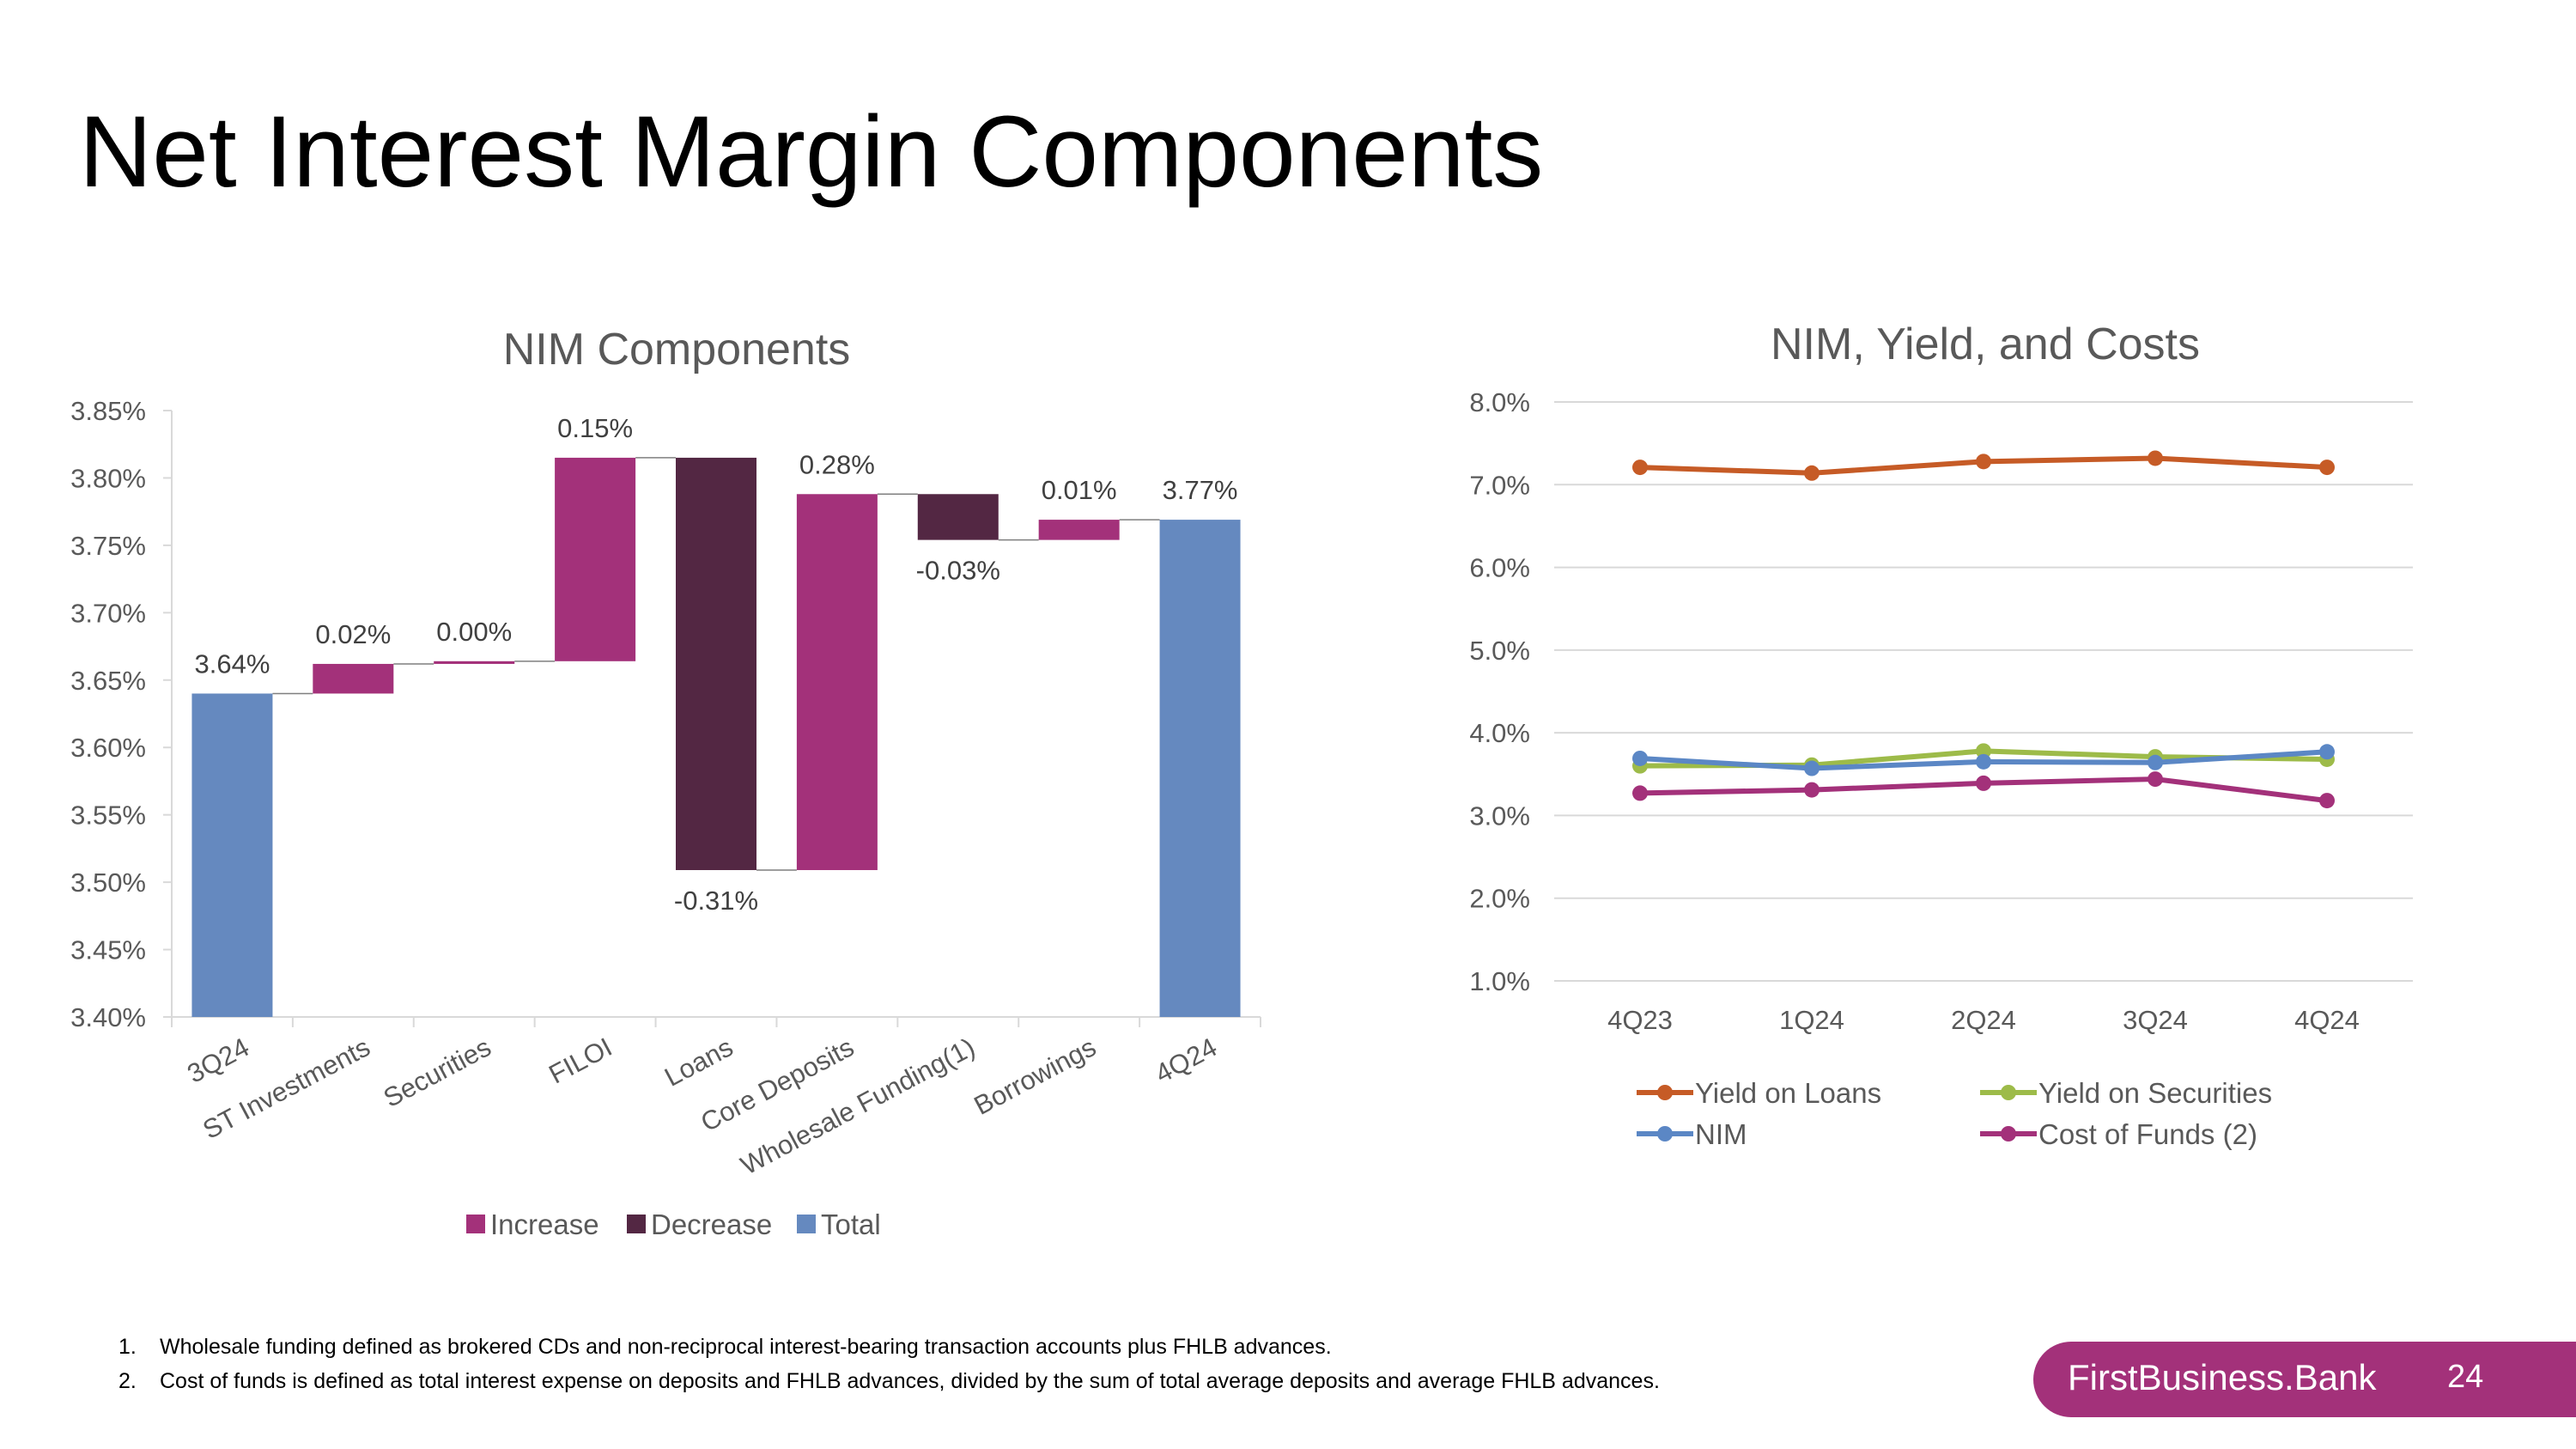  What do you see at coordinates (1721, 1134) in the screenshot?
I see `legend-label: NIM` at bounding box center [1721, 1134].